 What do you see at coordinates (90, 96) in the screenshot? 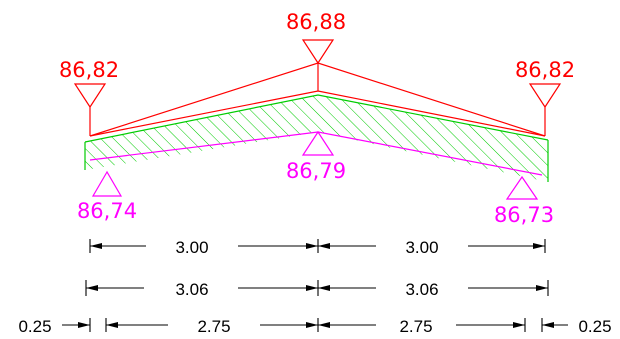
I see `level-marker-top-left` at bounding box center [90, 96].